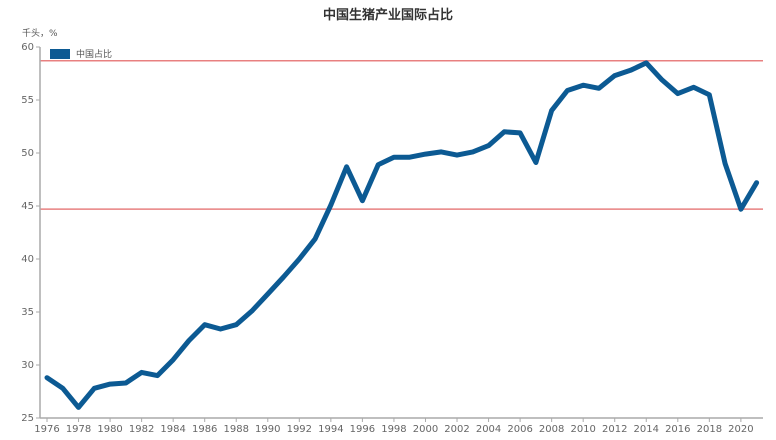  What do you see at coordinates (27, 312) in the screenshot?
I see `y-tick-label: 35` at bounding box center [27, 312].